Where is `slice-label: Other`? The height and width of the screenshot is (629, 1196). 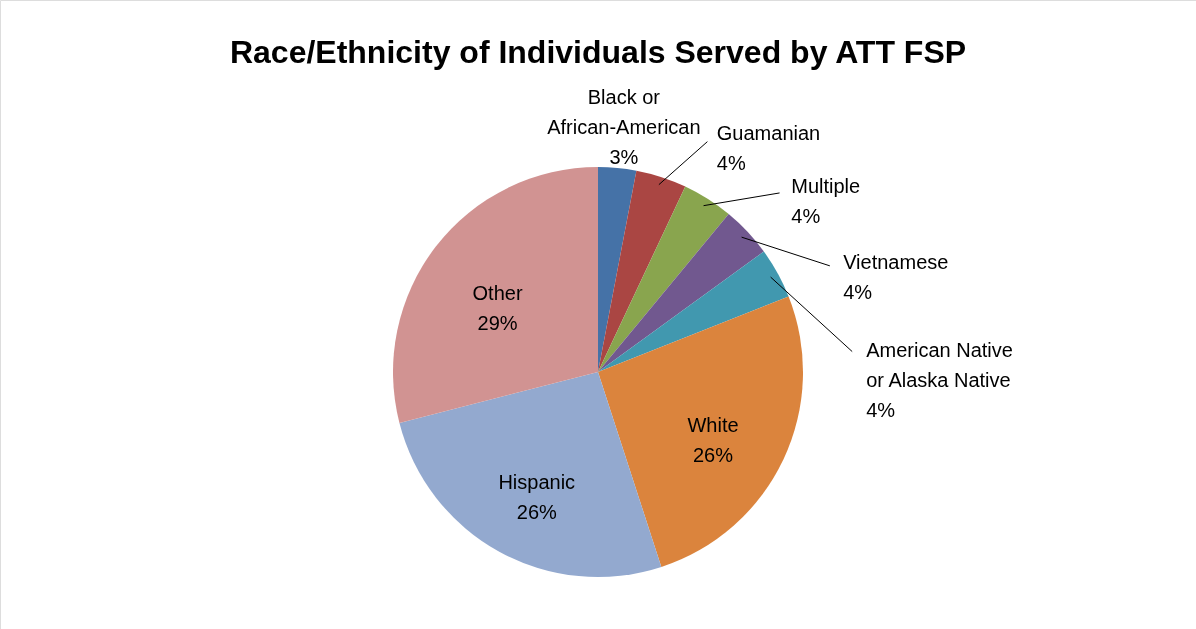
slice-label: Other is located at coordinates (497, 293).